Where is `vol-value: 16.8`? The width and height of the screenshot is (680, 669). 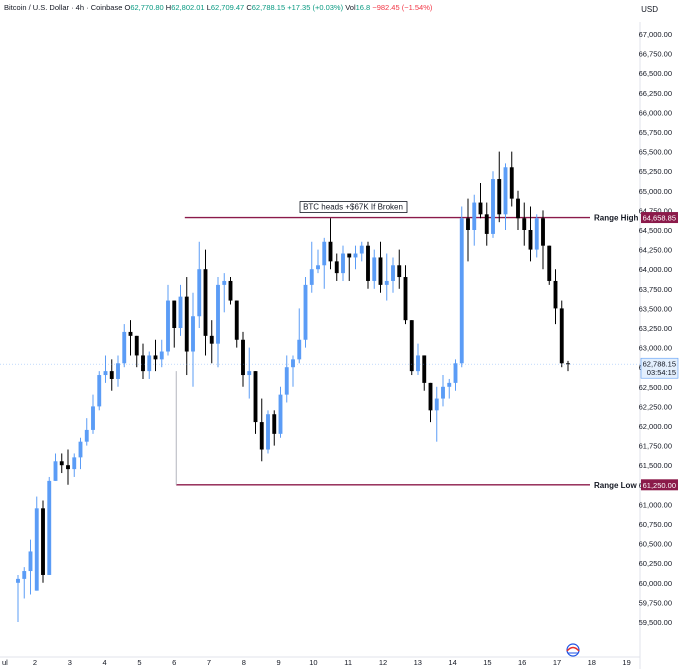 vol-value: 16.8 is located at coordinates (363, 7).